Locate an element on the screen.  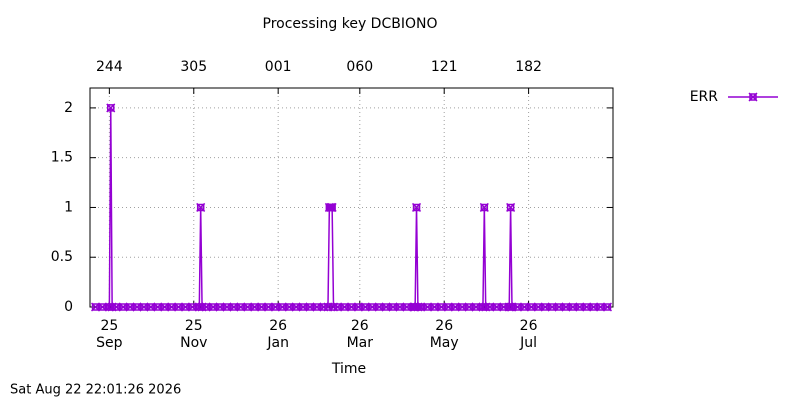
x2-tick-label: 001 is located at coordinates (278, 67).